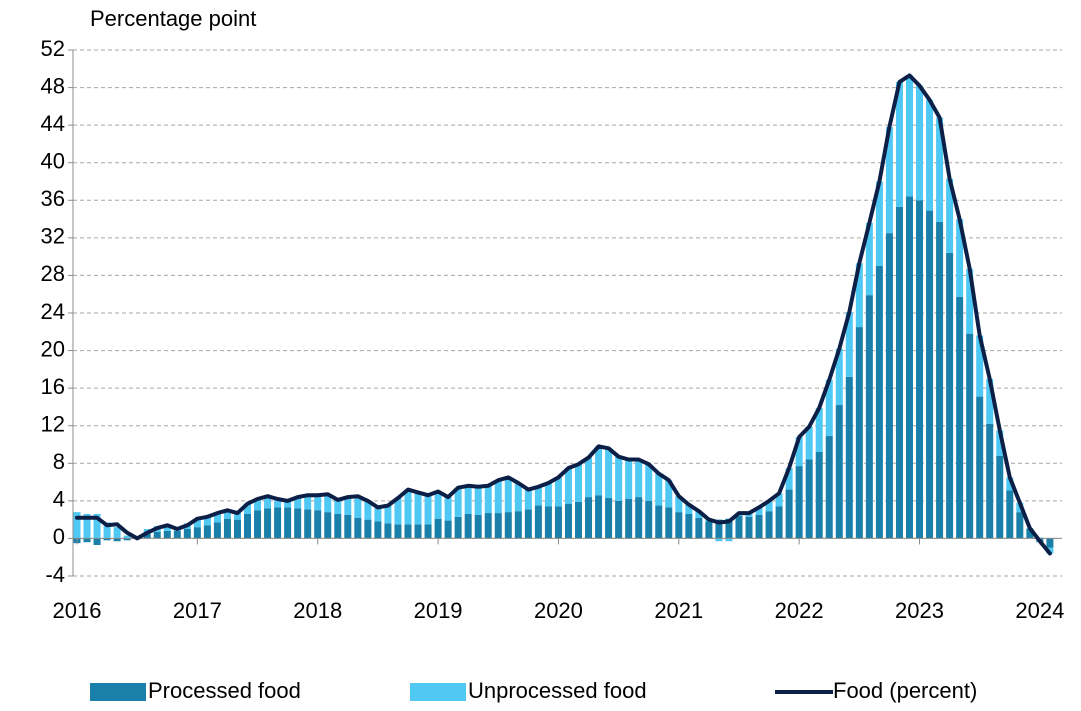  Describe the element at coordinates (59, 461) in the screenshot. I see `y-tick-label: 8` at that location.